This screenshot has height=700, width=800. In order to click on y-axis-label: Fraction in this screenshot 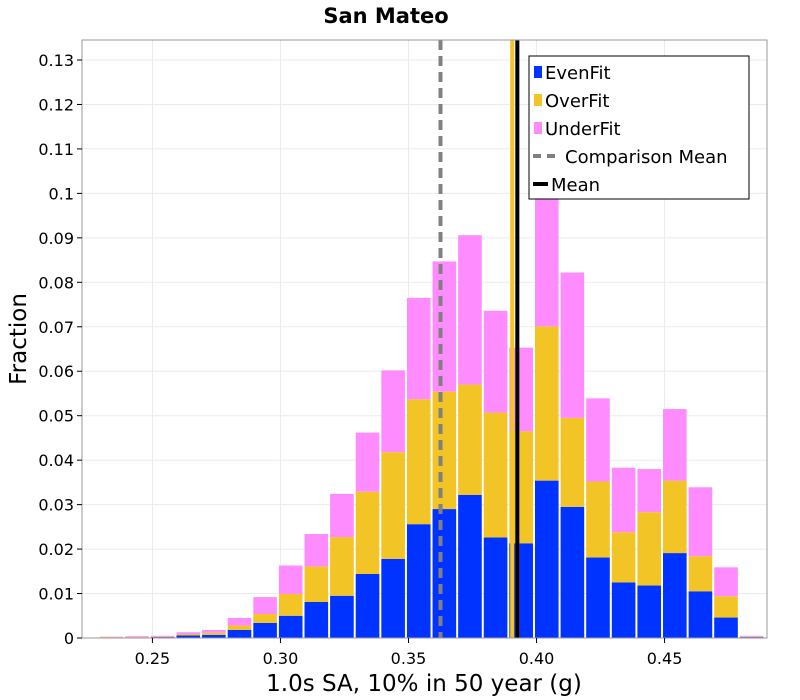, I will do `click(19, 339)`.